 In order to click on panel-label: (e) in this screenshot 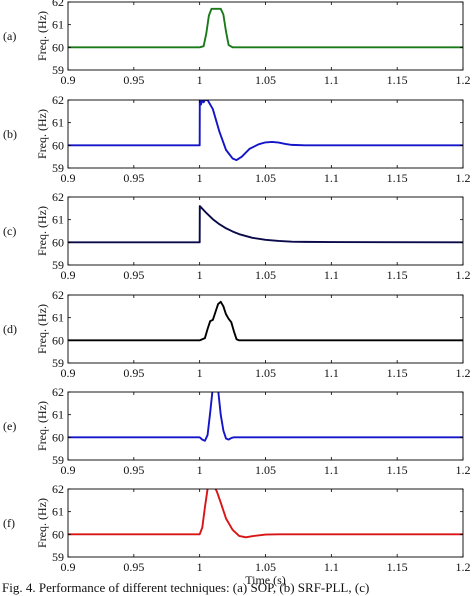, I will do `click(9, 426)`.